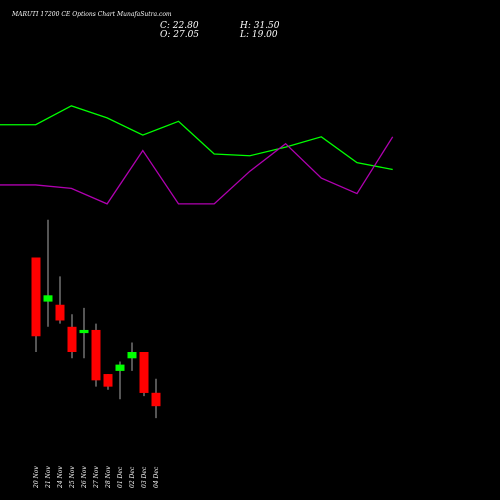 This screenshot has height=500, width=500. What do you see at coordinates (108, 477) in the screenshot?
I see `x-tick-label: 28 Nov` at bounding box center [108, 477].